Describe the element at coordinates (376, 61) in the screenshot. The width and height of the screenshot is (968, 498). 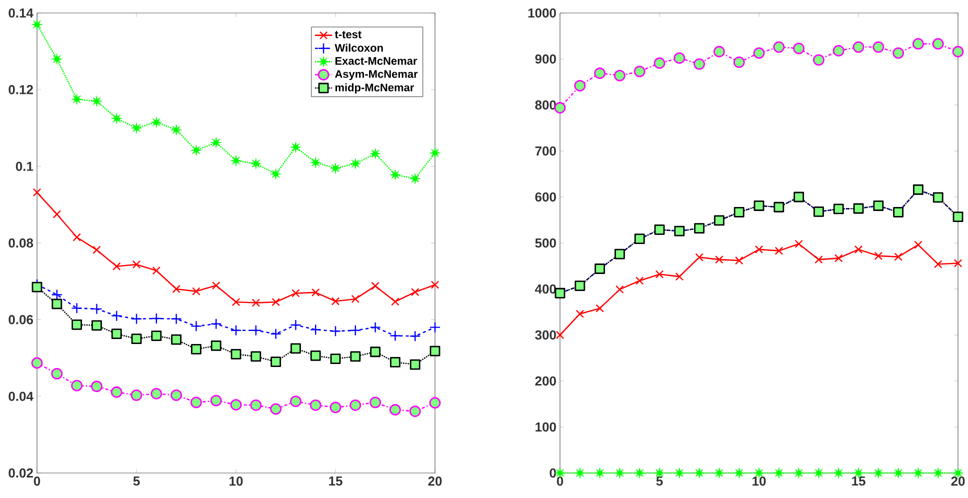
I see `legend-label: Exact-McNemar` at that location.